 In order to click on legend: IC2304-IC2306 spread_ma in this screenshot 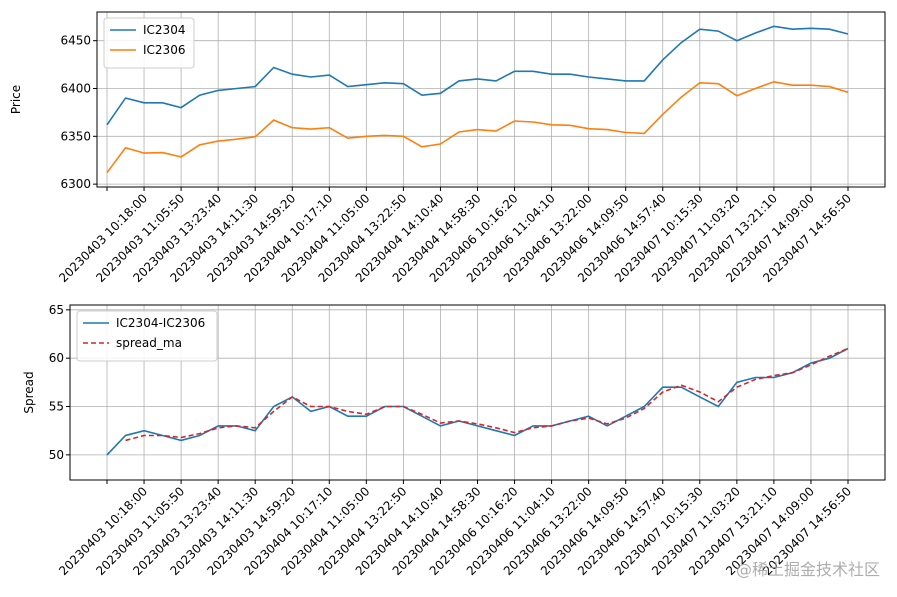, I will do `click(147, 336)`.